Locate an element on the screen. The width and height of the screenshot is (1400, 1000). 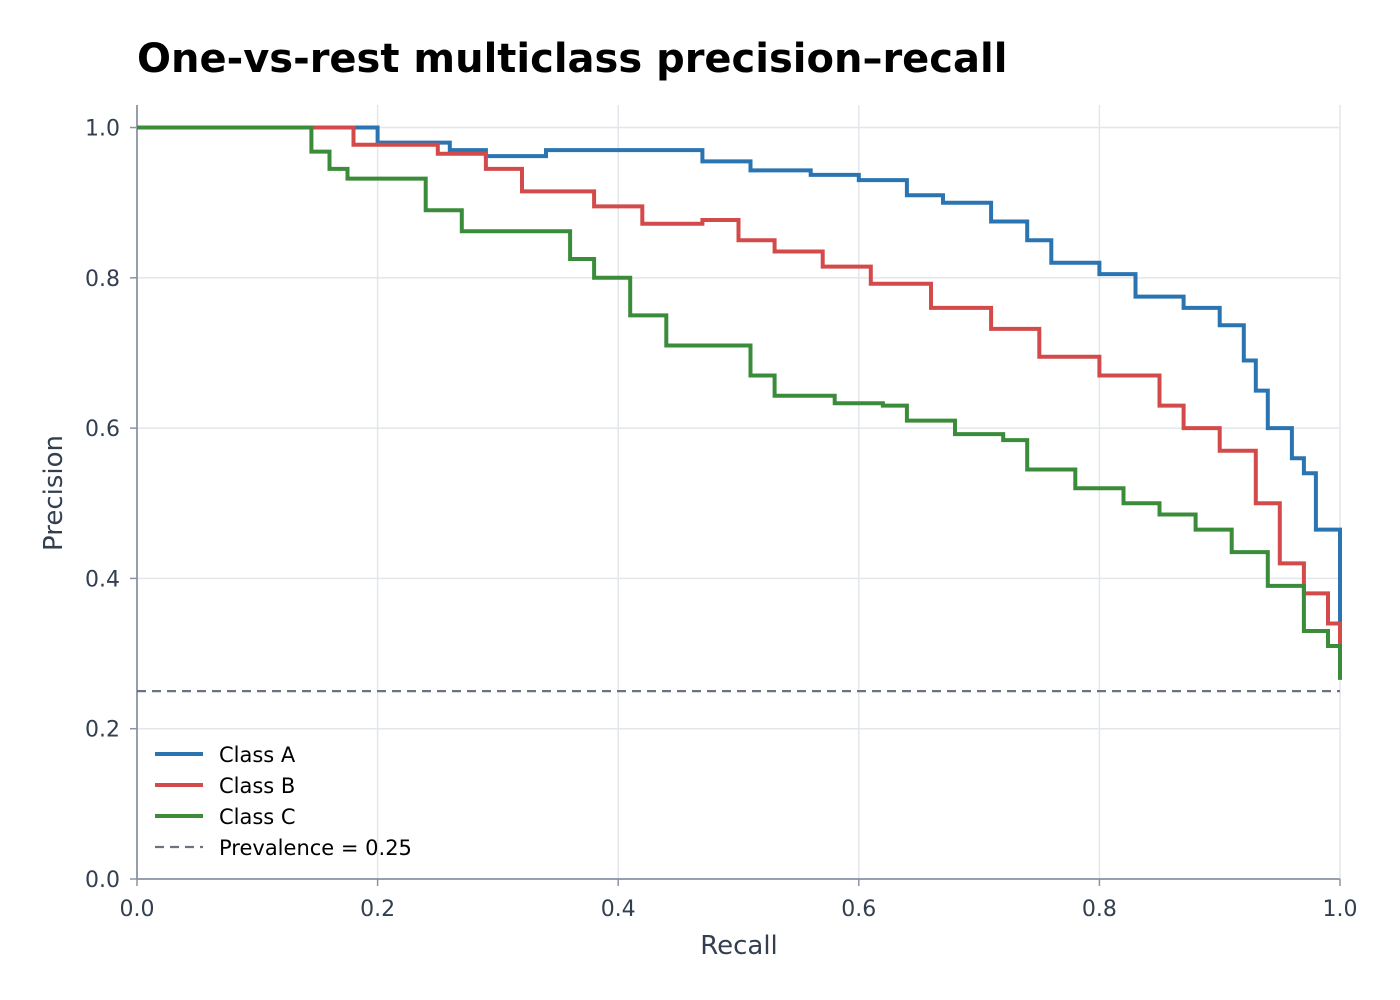
chart-title: One-vs-rest multiclass precision–recall is located at coordinates (572, 59).